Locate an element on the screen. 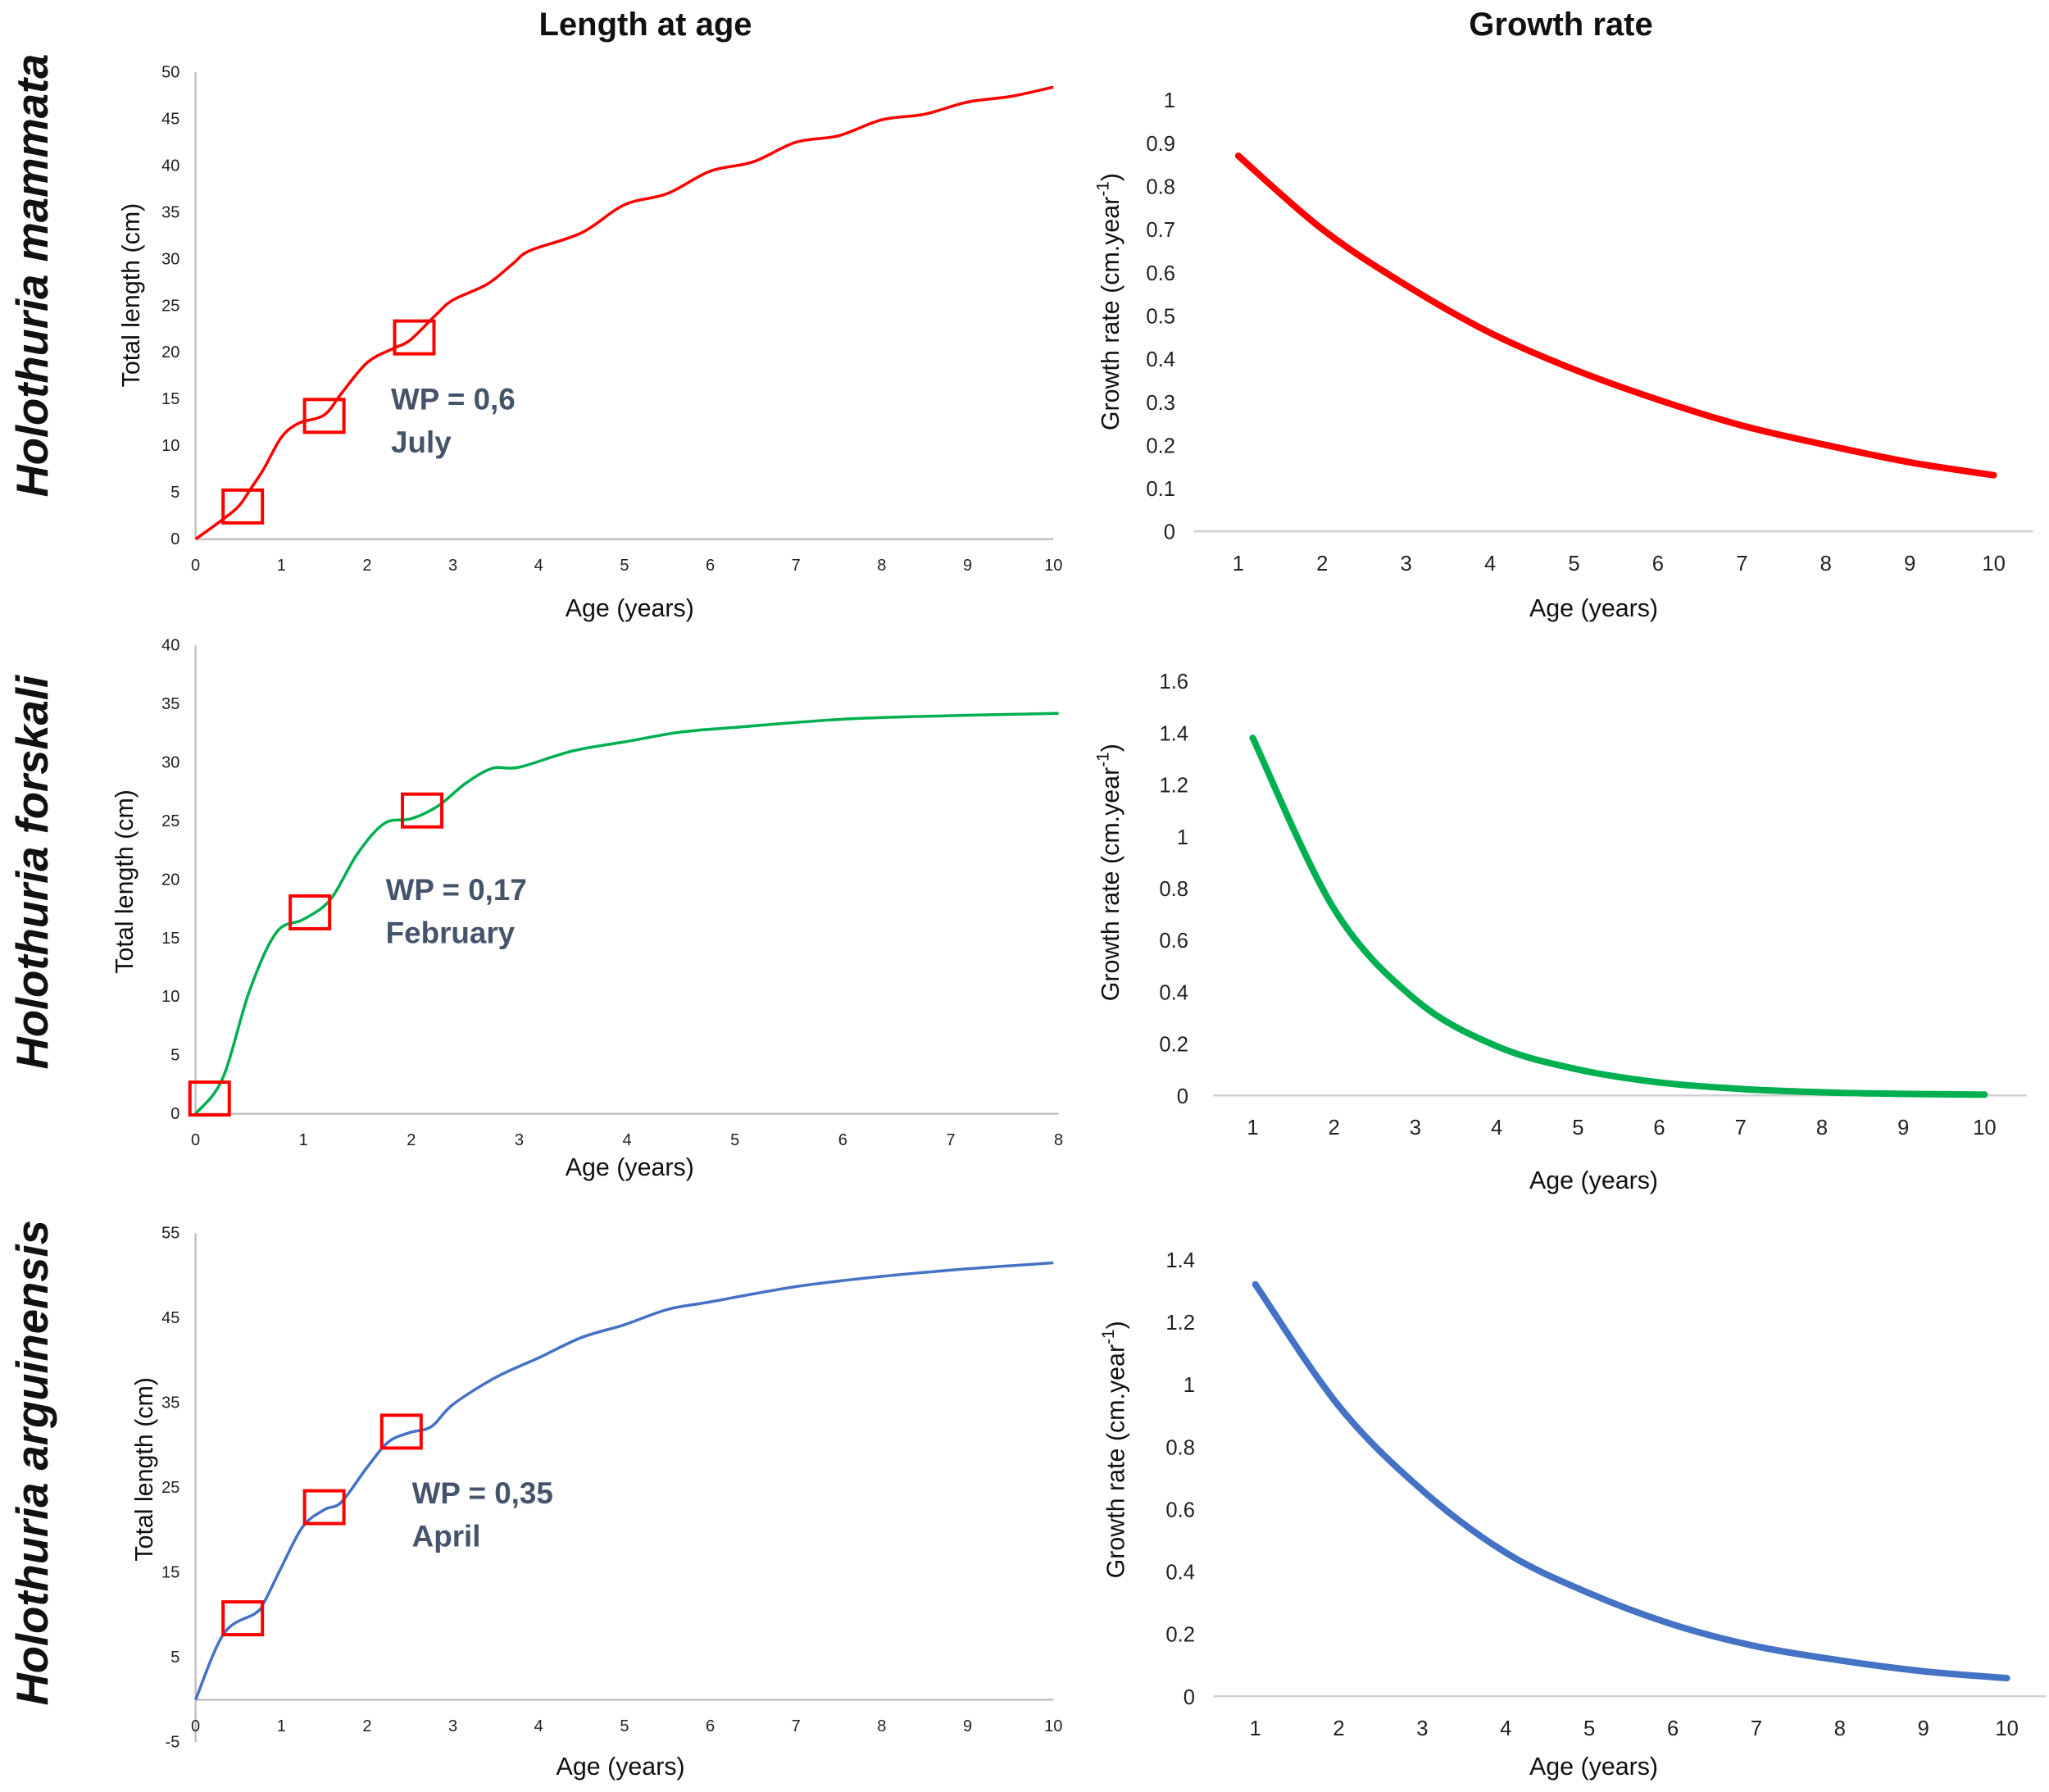  wp-annotation: February is located at coordinates (451, 933).